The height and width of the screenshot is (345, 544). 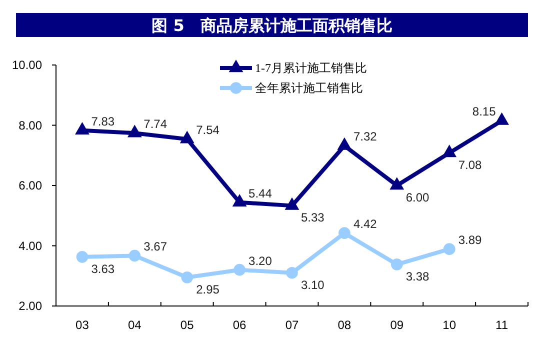 What do you see at coordinates (418, 276) in the screenshot?
I see `data-label: 3.38` at bounding box center [418, 276].